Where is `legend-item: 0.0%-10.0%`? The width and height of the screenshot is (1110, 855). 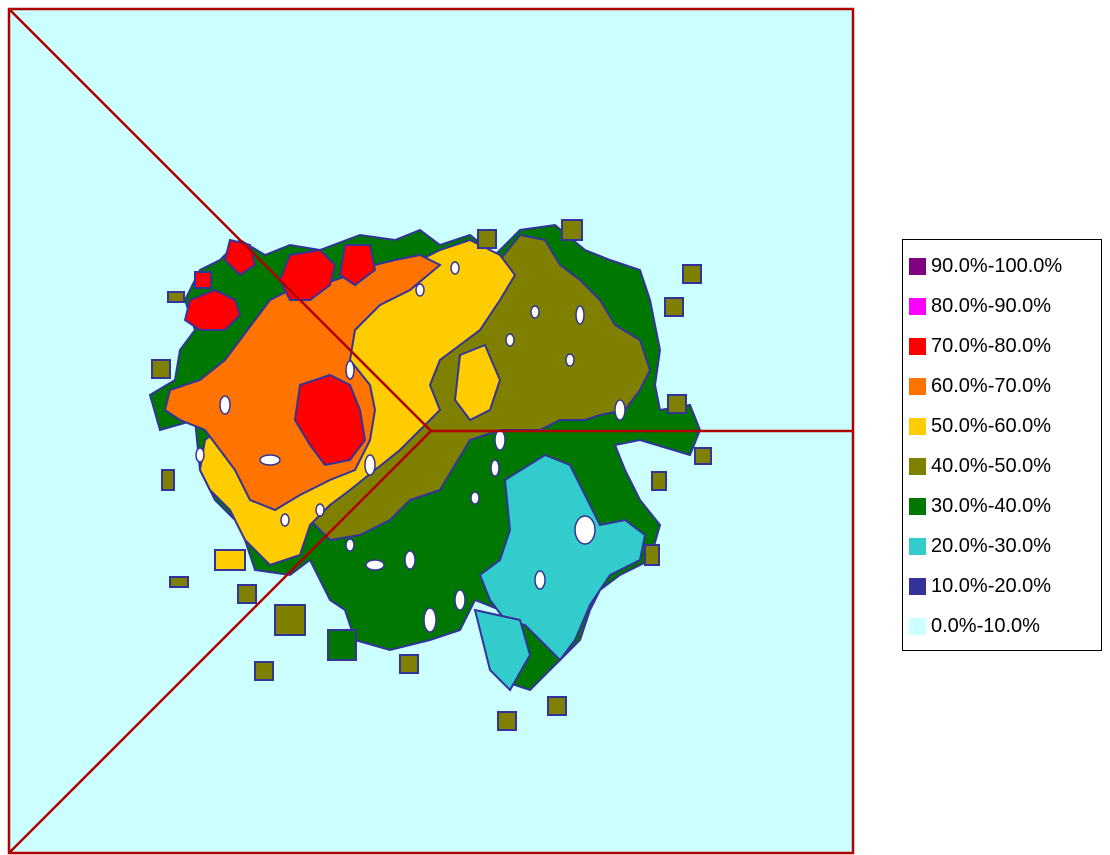 legend-item: 0.0%-10.0% is located at coordinates (1002, 626).